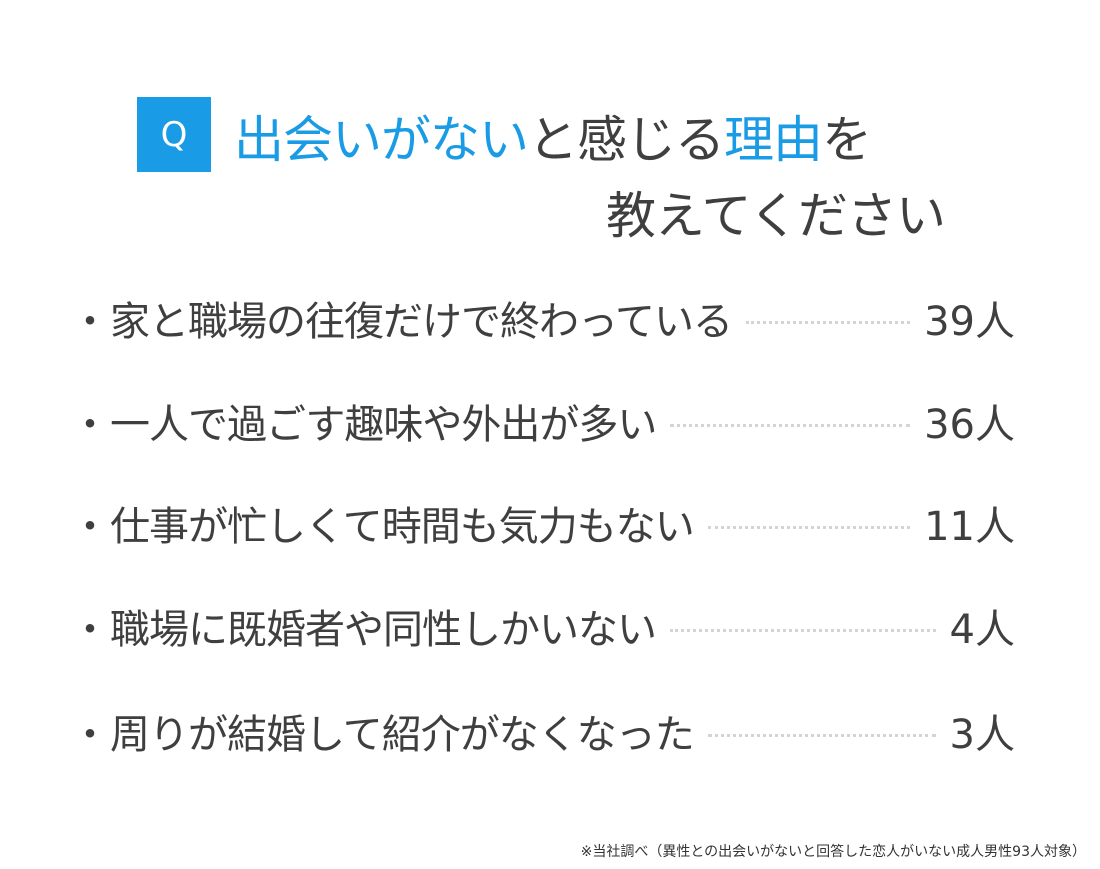  Describe the element at coordinates (847, 140) in the screenshot. I see `title-part: を` at that location.